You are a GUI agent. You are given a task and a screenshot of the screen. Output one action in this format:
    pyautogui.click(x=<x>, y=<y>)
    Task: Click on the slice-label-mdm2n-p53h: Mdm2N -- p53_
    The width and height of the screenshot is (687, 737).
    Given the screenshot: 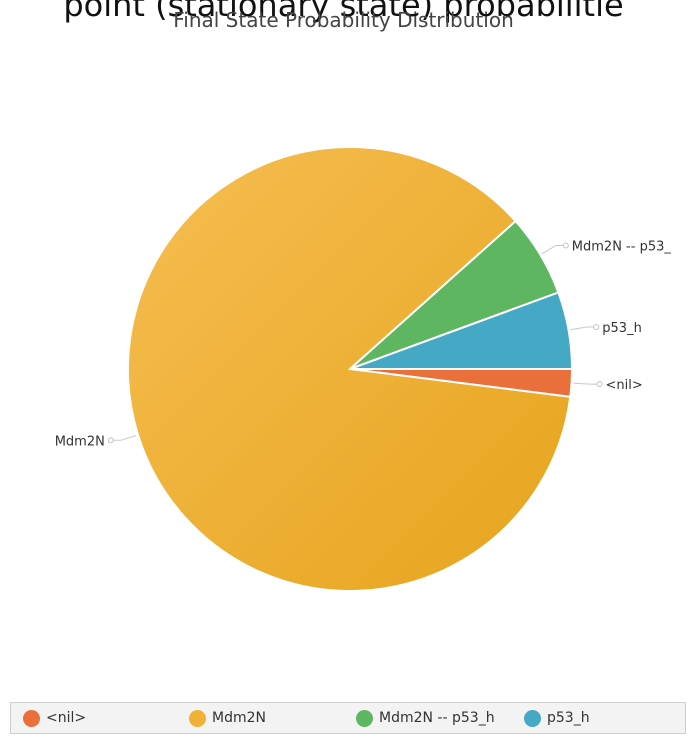 What is the action you would take?
    pyautogui.click(x=622, y=247)
    